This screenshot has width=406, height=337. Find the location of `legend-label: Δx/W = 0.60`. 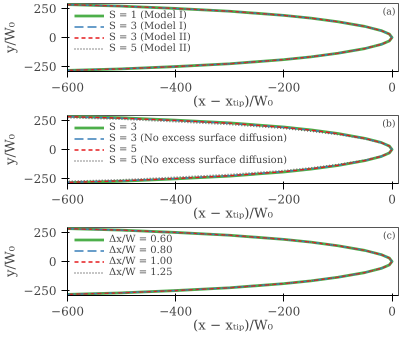

legend-label: Δx/W = 0.60 is located at coordinates (141, 239).